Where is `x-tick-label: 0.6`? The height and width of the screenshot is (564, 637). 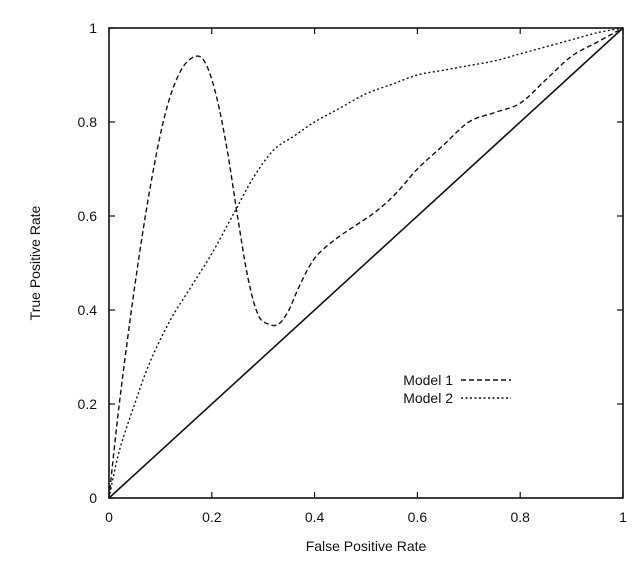 x-tick-label: 0.6 is located at coordinates (418, 517).